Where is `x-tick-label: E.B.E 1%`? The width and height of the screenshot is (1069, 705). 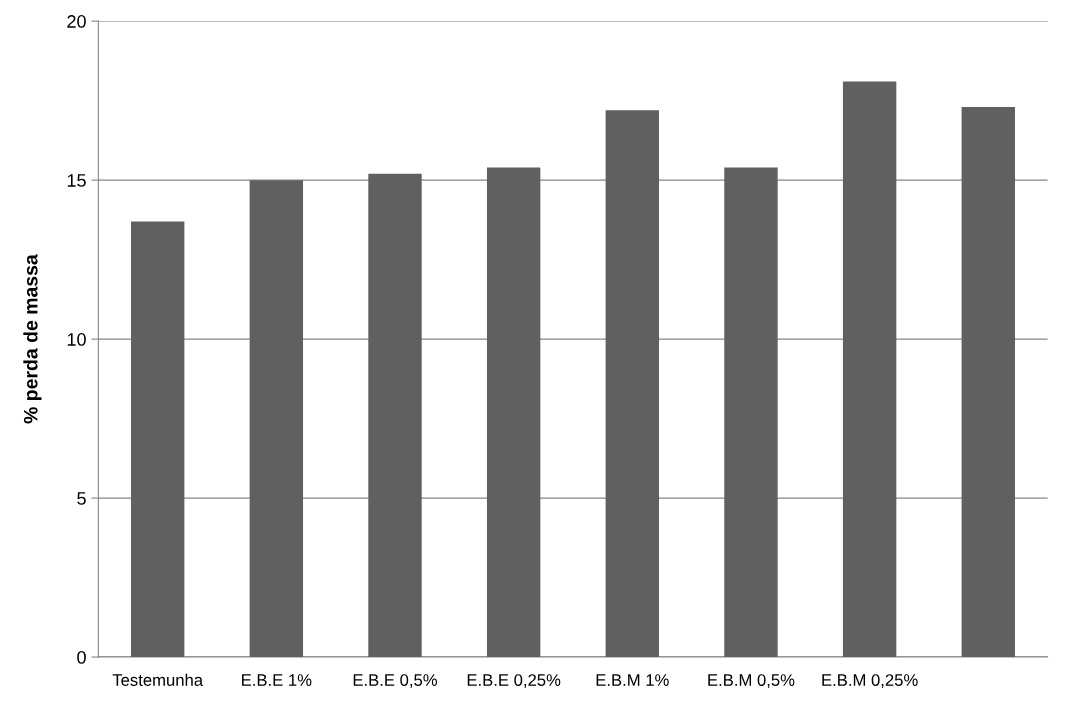
x-tick-label: E.B.E 1% is located at coordinates (277, 680).